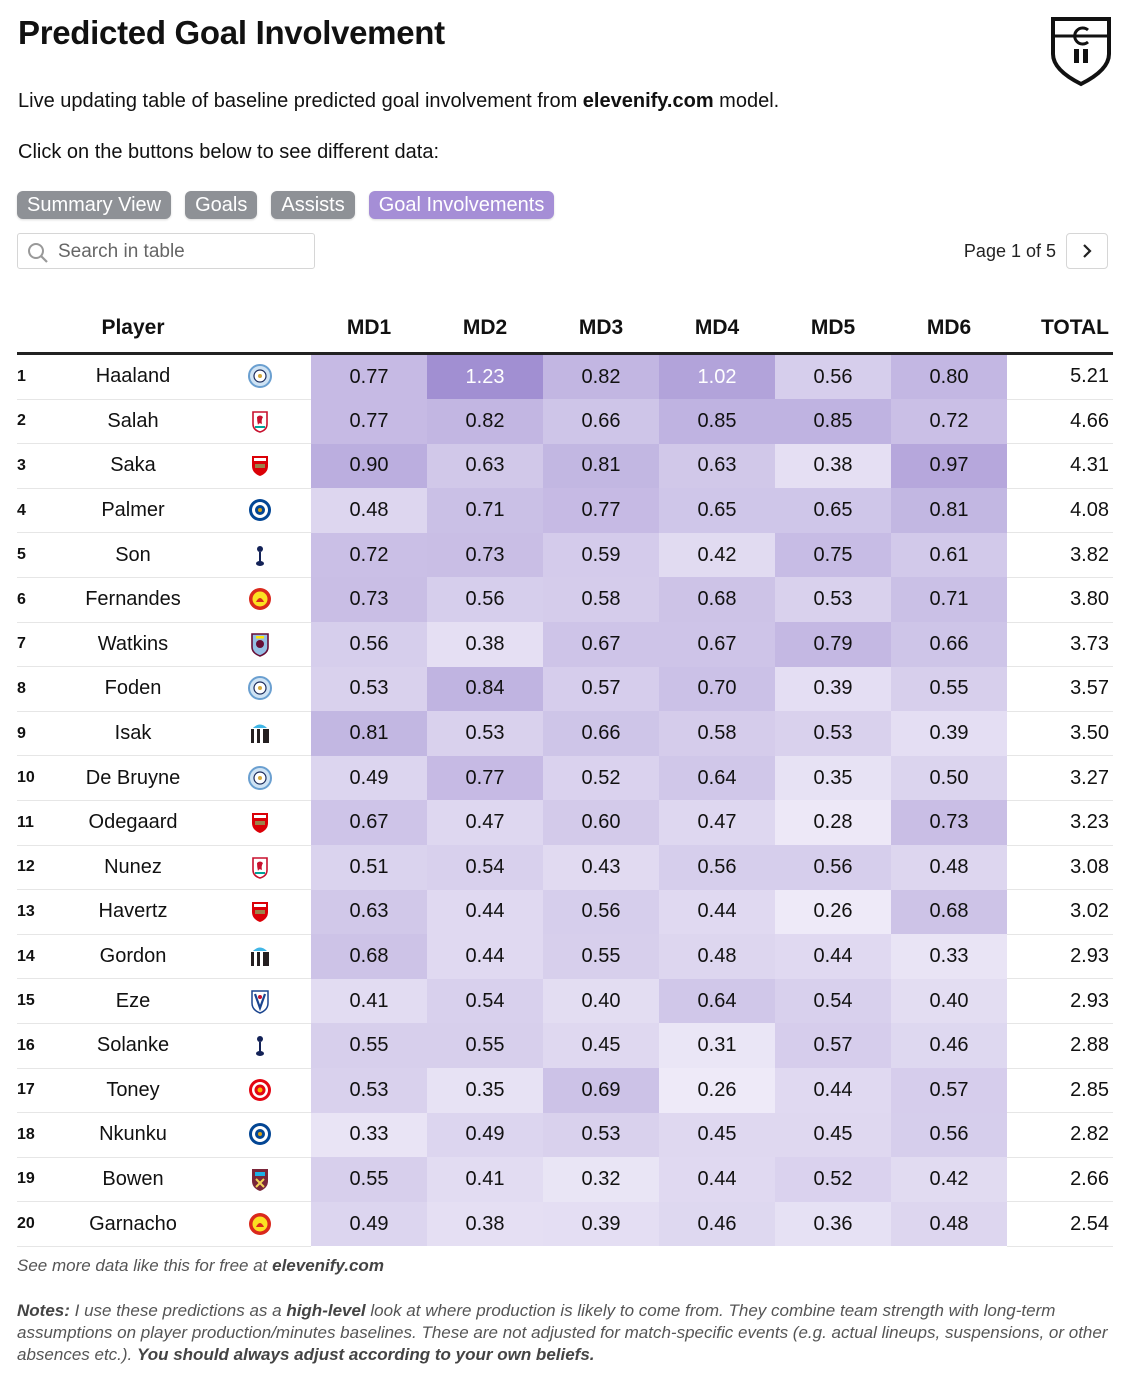  I want to click on total-cell: 3.08, so click(1060, 868).